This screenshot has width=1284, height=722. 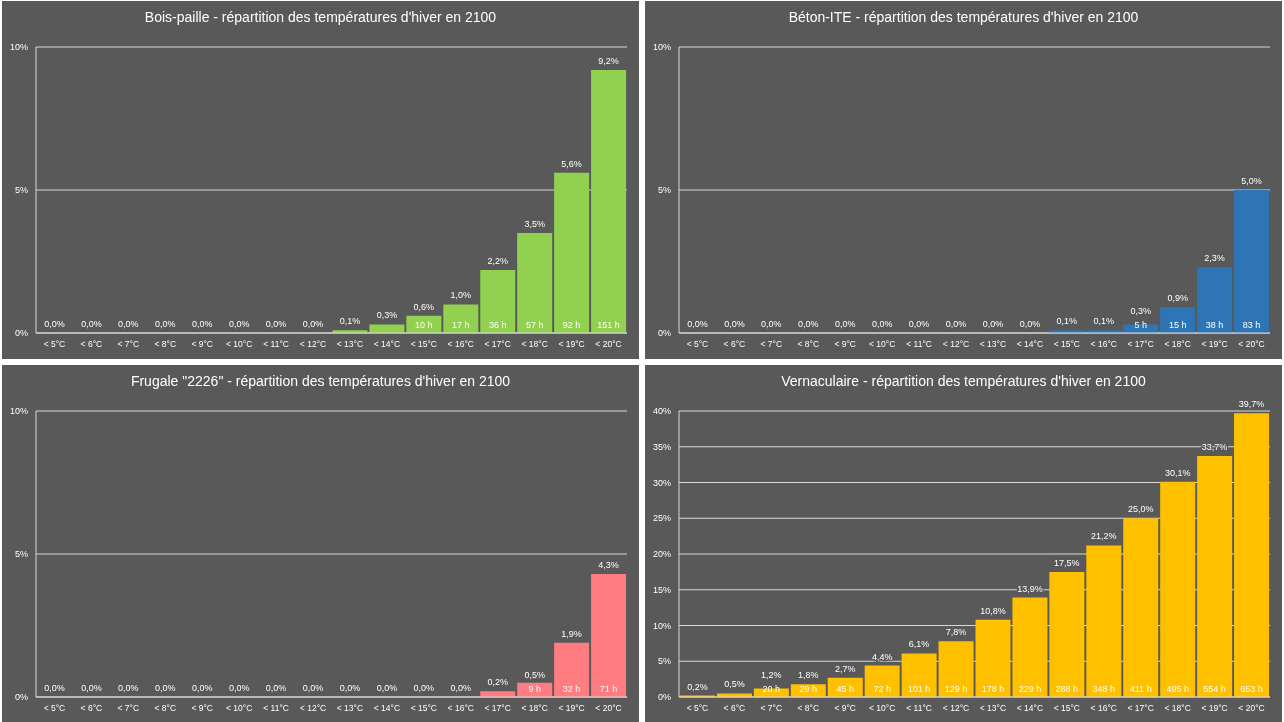 I want to click on annotation: 348 h, so click(x=1104, y=689).